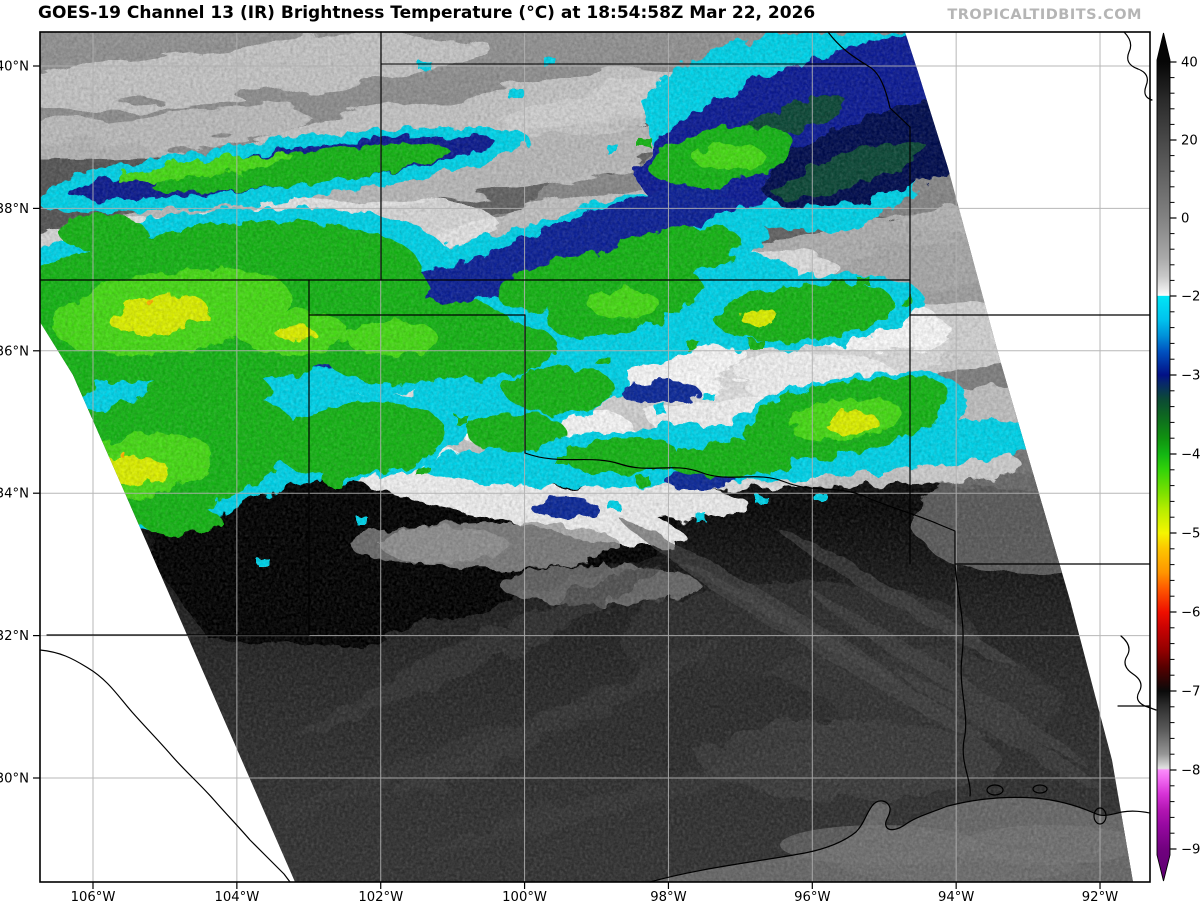 This screenshot has width=1200, height=906. Describe the element at coordinates (962, 680) in the screenshot. I see `sabine-river` at that location.